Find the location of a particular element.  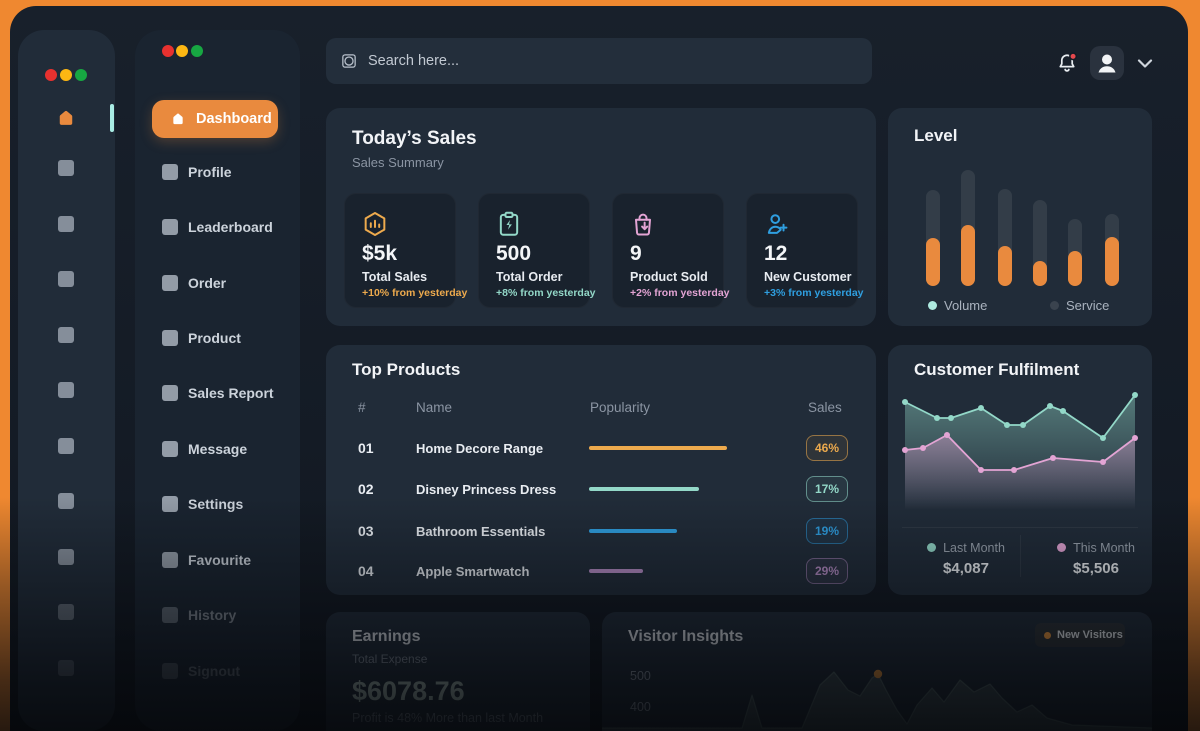

stat-card-product-sold: 9 Product Sold +2% from yesterday is located at coordinates (671, 250).